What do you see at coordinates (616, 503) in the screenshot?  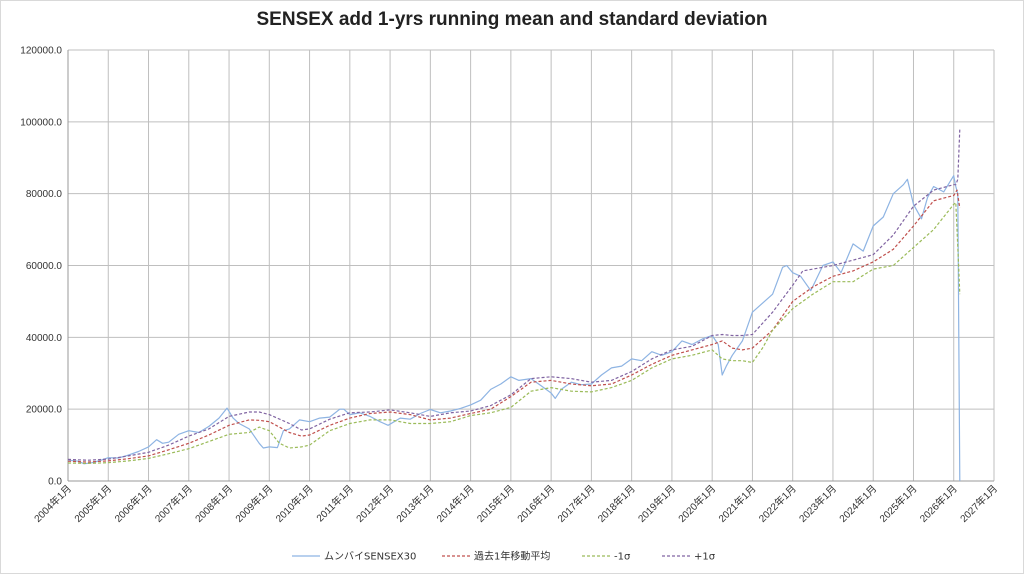 I see `x-tick-label: 2018年1月` at bounding box center [616, 503].